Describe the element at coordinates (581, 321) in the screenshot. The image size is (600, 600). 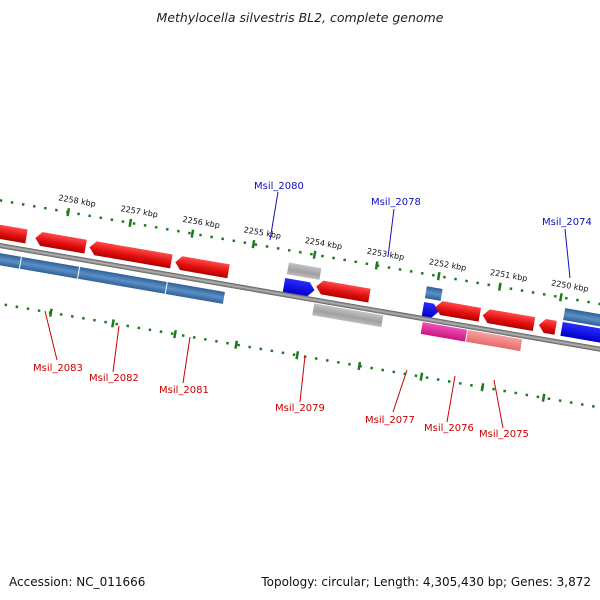
I see `reverse-cds-feature-2074` at that location.